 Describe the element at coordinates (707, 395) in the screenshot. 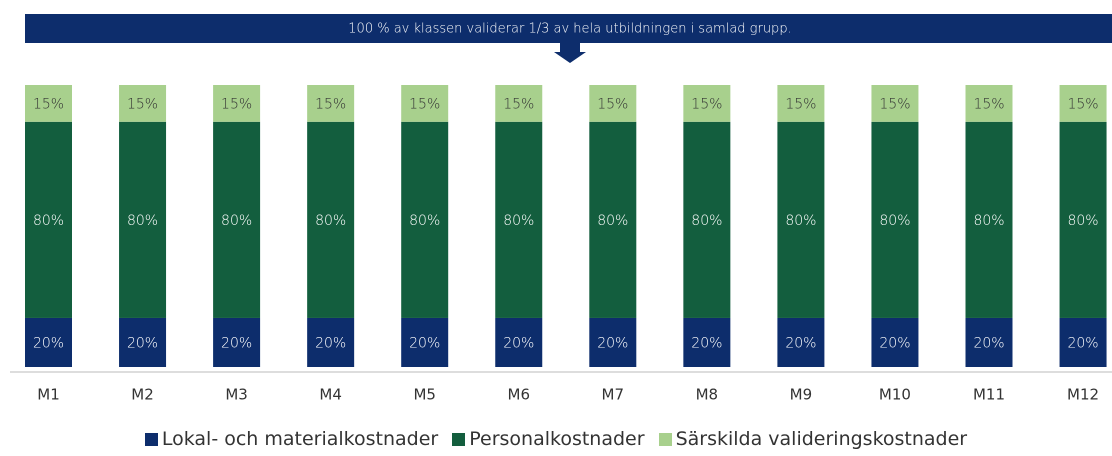

I see `x-tick-label: M8` at that location.